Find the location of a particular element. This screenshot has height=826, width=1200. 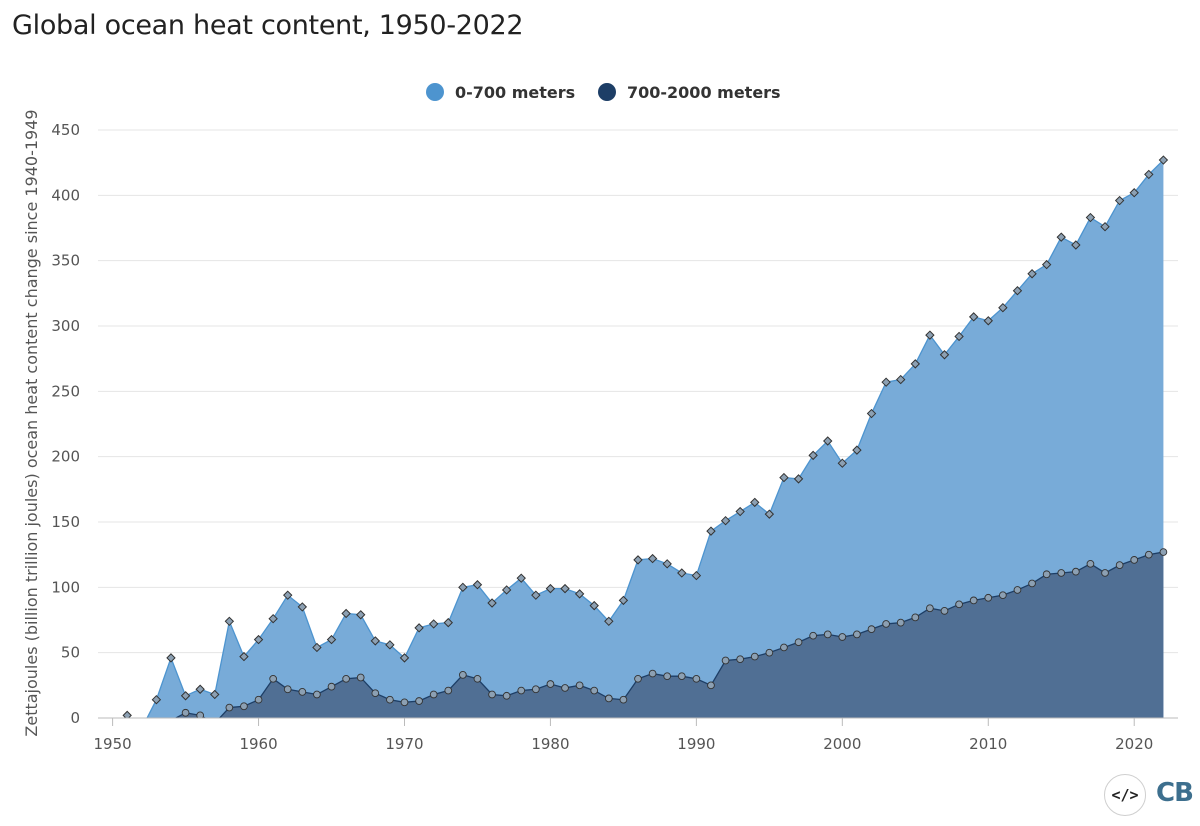

data-point-upper-1953 is located at coordinates (156, 699).